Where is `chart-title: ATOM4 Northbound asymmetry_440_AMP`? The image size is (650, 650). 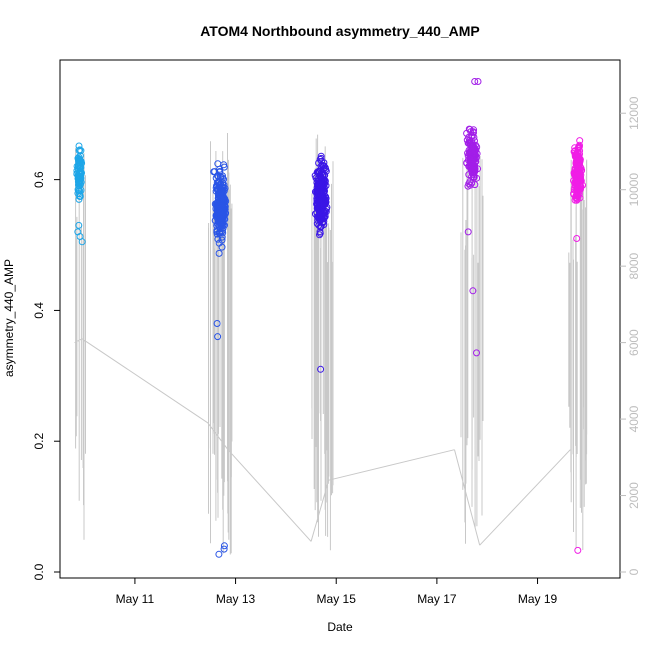
chart-title: ATOM4 Northbound asymmetry_440_AMP is located at coordinates (340, 31).